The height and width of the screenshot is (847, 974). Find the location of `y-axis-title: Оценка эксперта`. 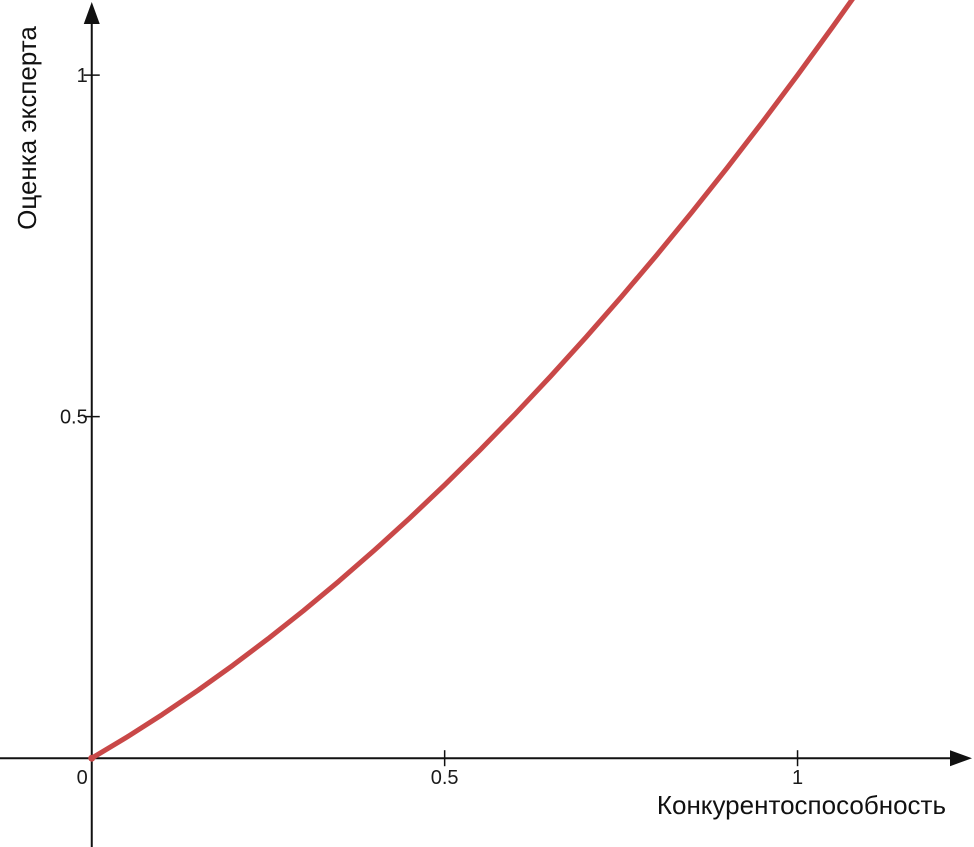

y-axis-title: Оценка эксперта is located at coordinates (27, 128).